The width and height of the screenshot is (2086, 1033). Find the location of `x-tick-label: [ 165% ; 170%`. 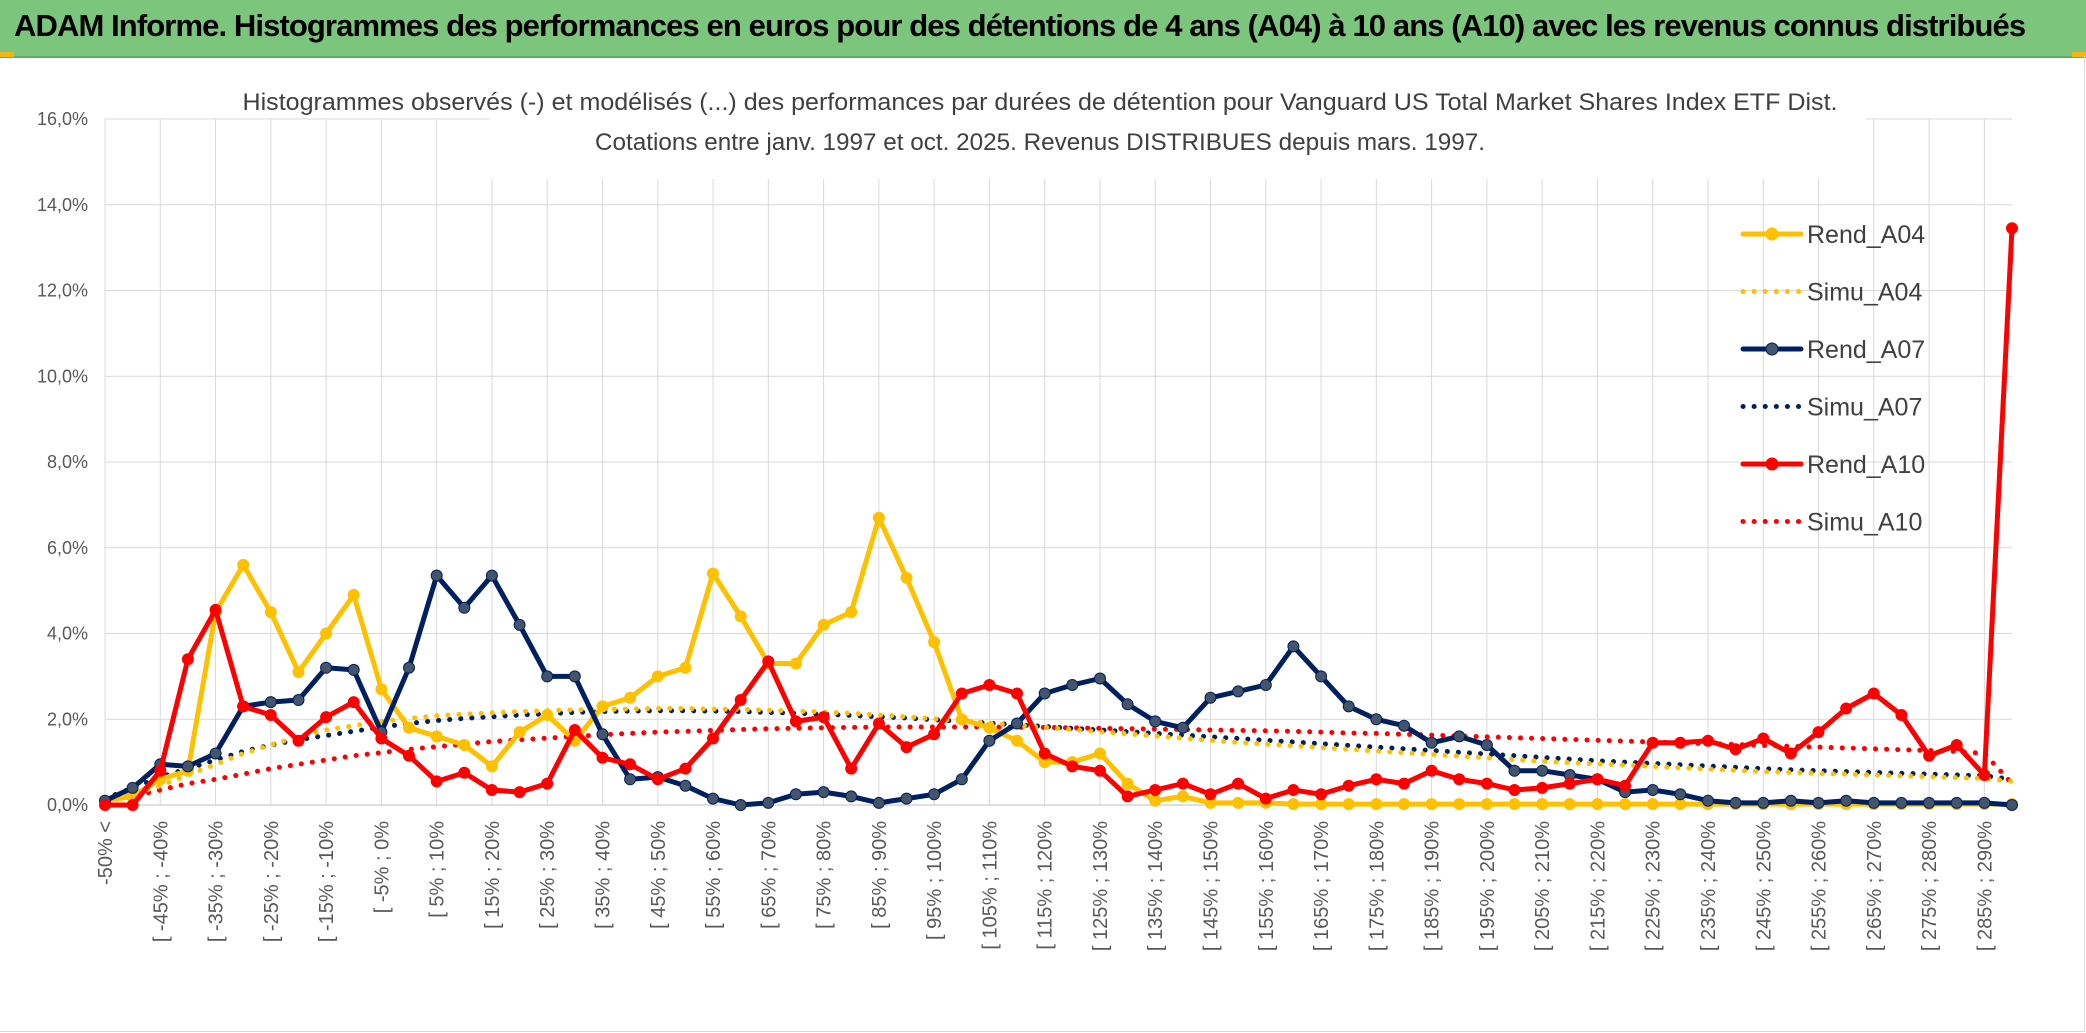

x-tick-label: [ 165% ; 170% is located at coordinates (1322, 886).